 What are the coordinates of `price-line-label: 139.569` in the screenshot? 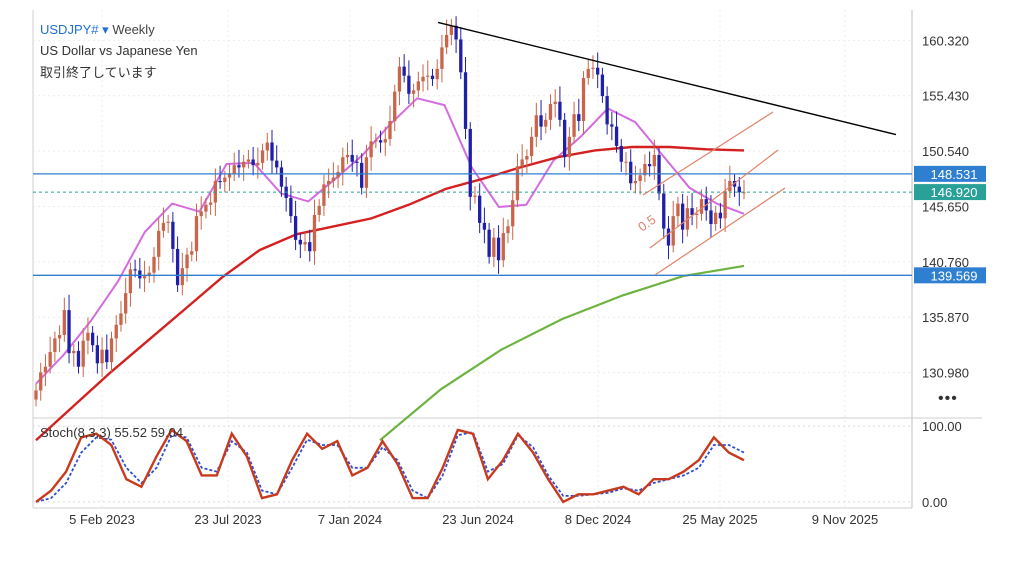 It's located at (954, 275).